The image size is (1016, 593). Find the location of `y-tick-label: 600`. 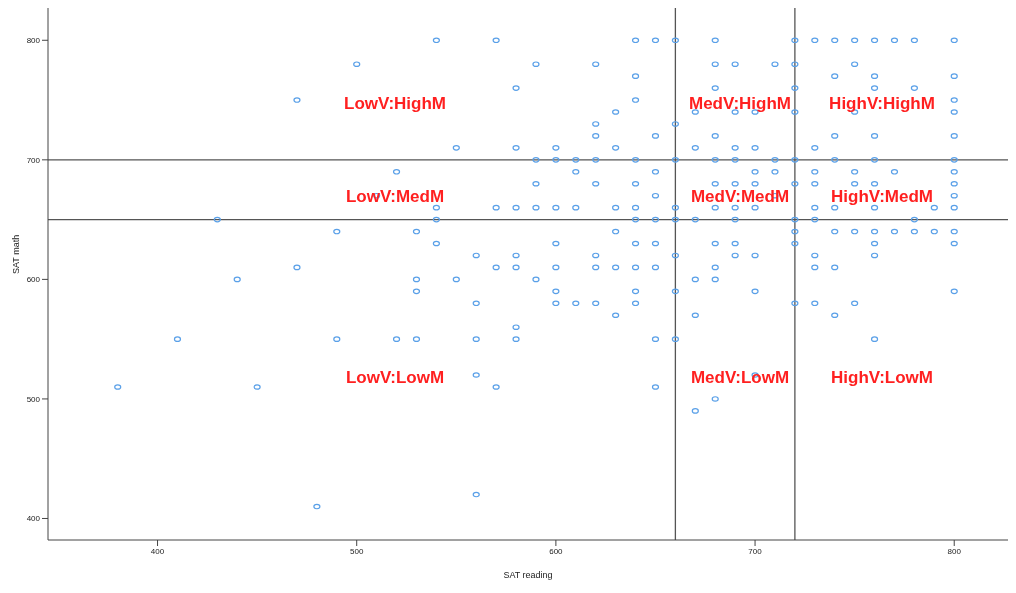

y-tick-label: 600 is located at coordinates (33, 280).